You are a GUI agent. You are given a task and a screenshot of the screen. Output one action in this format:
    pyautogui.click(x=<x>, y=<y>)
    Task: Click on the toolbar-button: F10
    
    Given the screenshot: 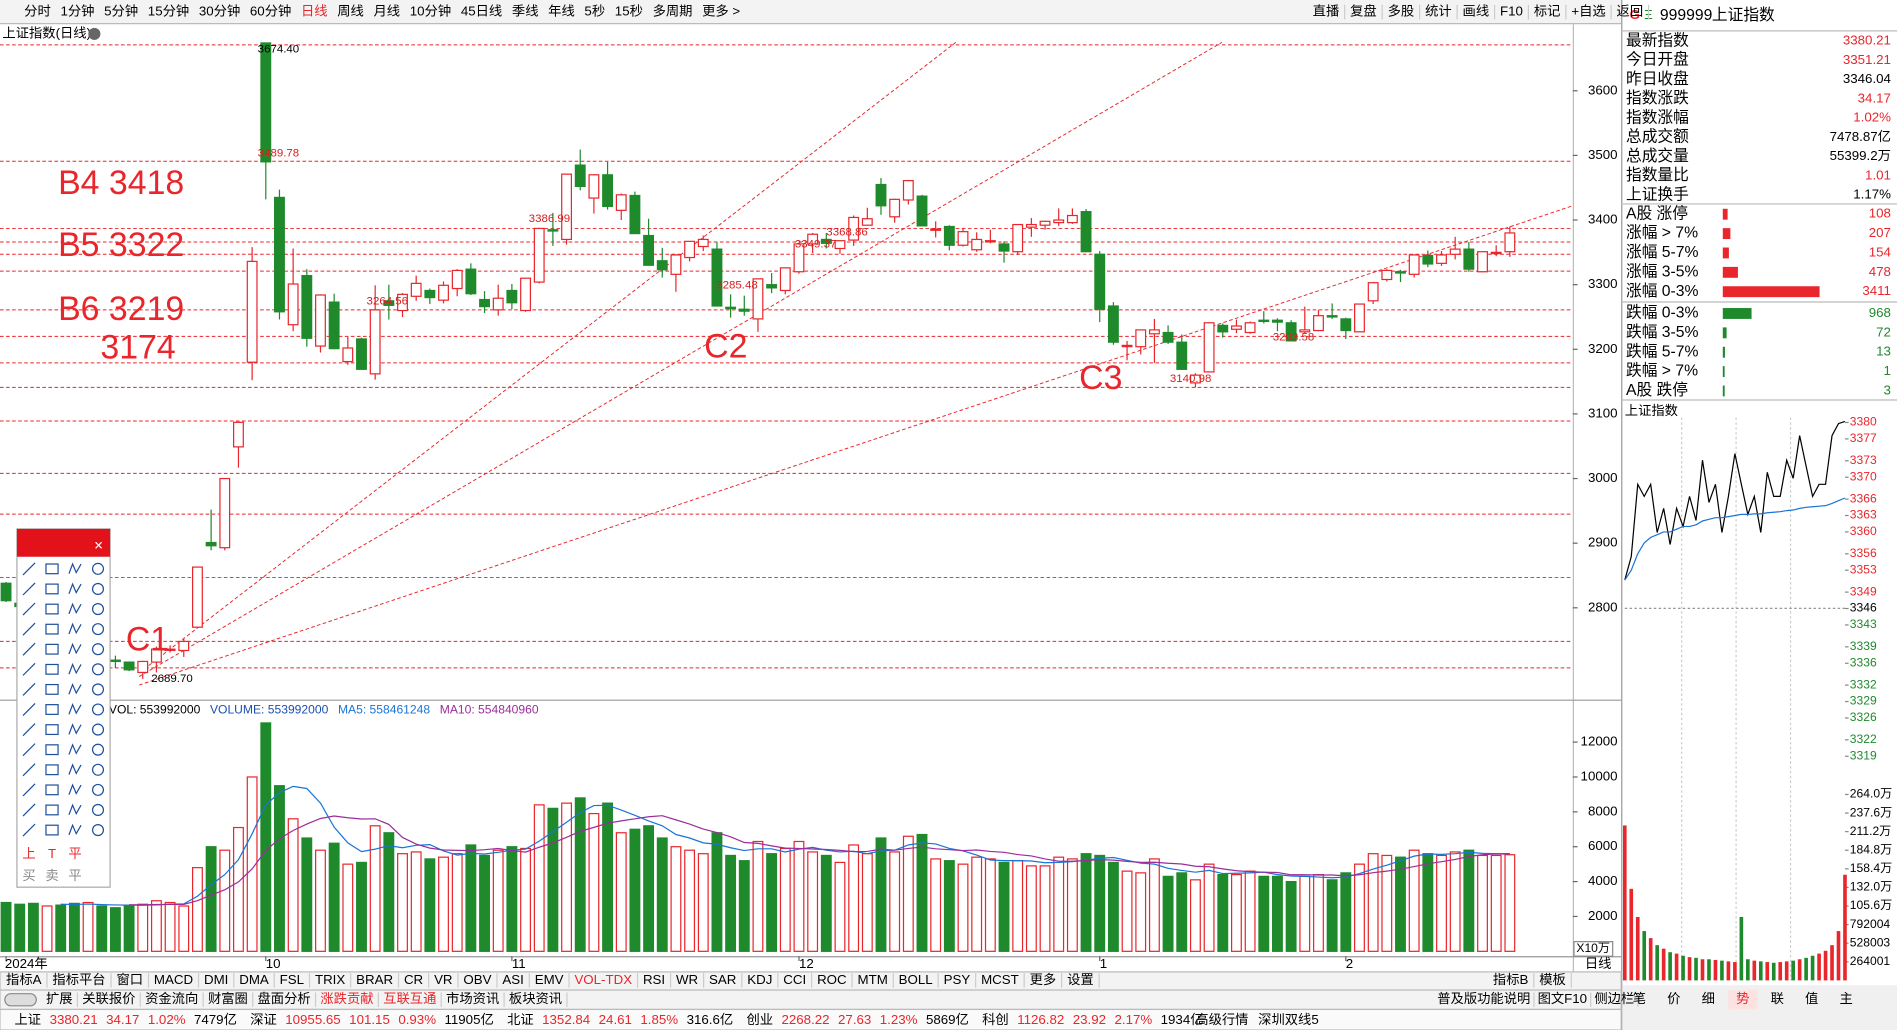 What is the action you would take?
    pyautogui.click(x=1511, y=11)
    